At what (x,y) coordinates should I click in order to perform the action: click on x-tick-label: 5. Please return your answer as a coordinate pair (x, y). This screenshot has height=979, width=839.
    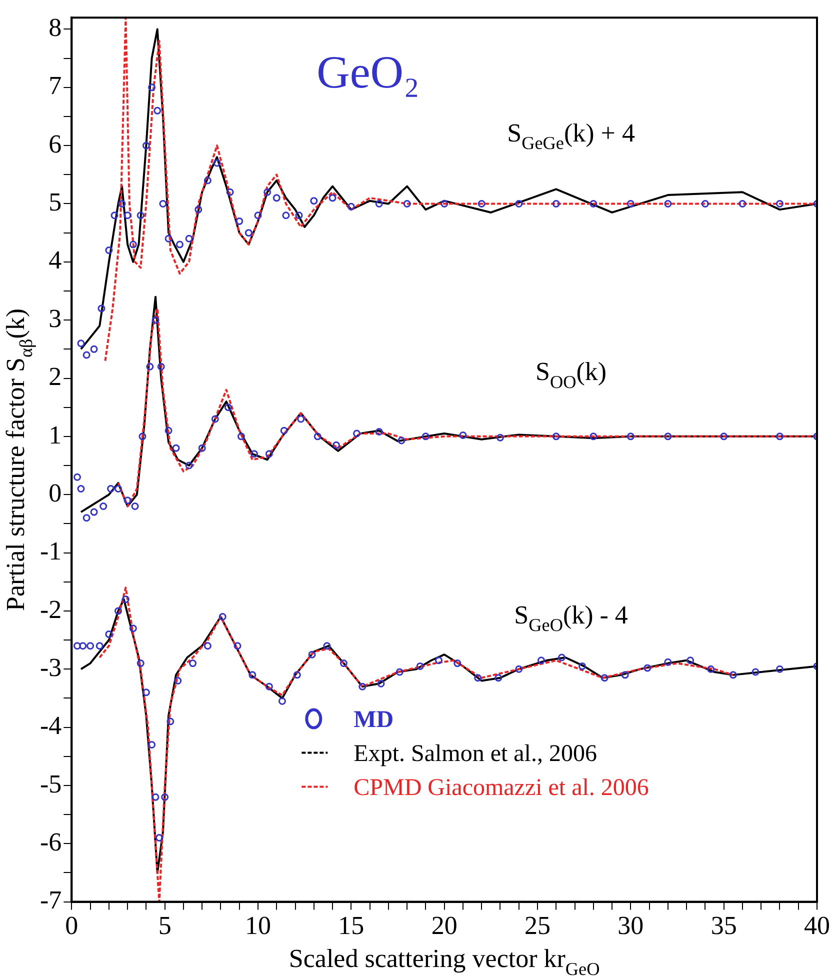
    Looking at the image, I should click on (165, 925).